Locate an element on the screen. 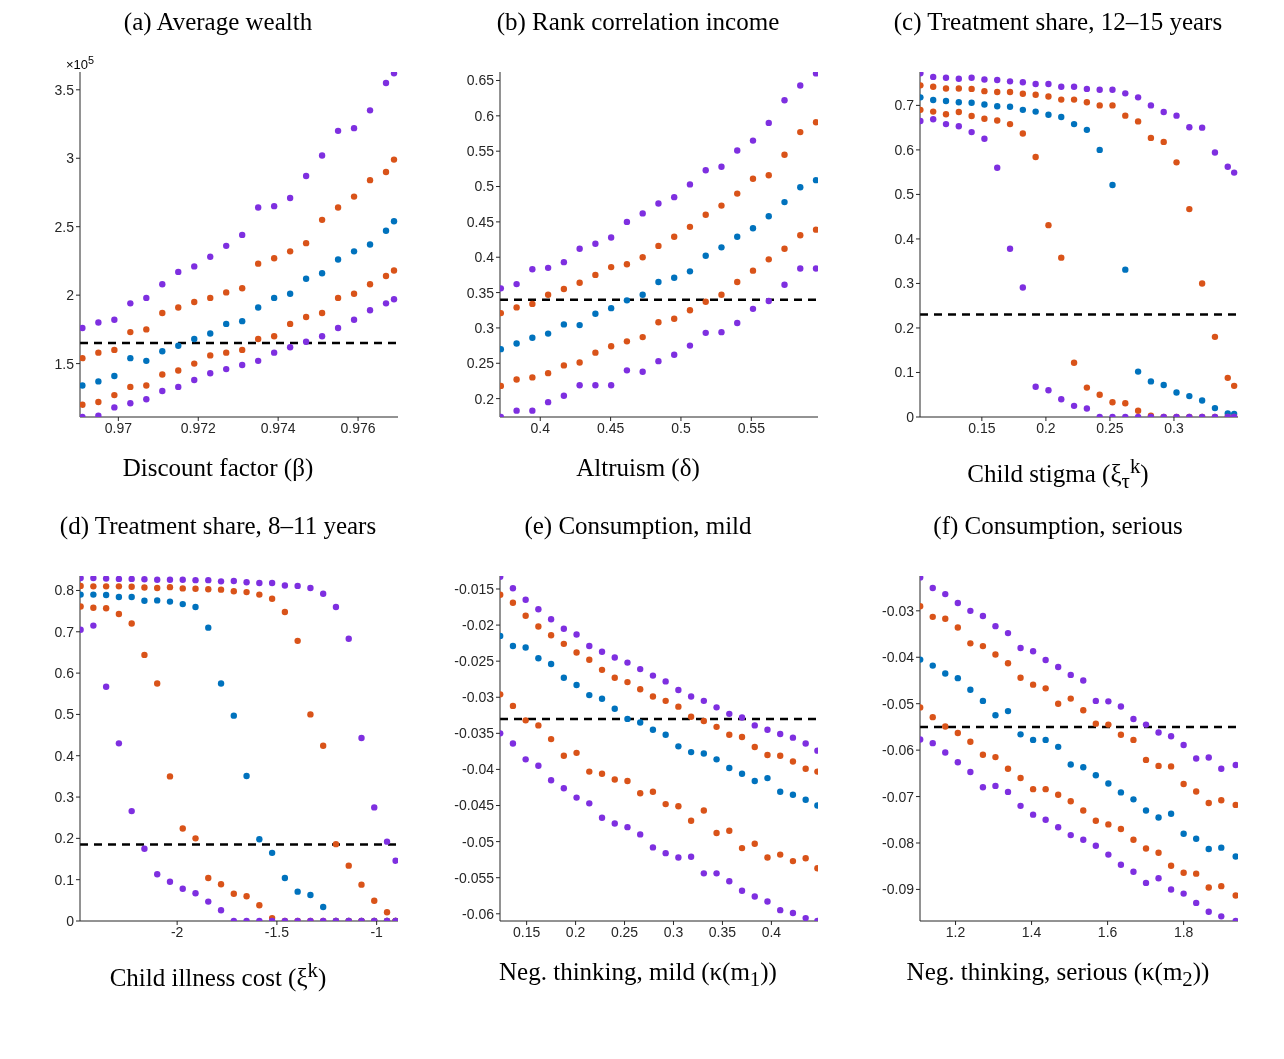 Image resolution: width=1284 pixels, height=1059 pixels. chart-title: (d) Treatment share, 8–11 years is located at coordinates (218, 527).